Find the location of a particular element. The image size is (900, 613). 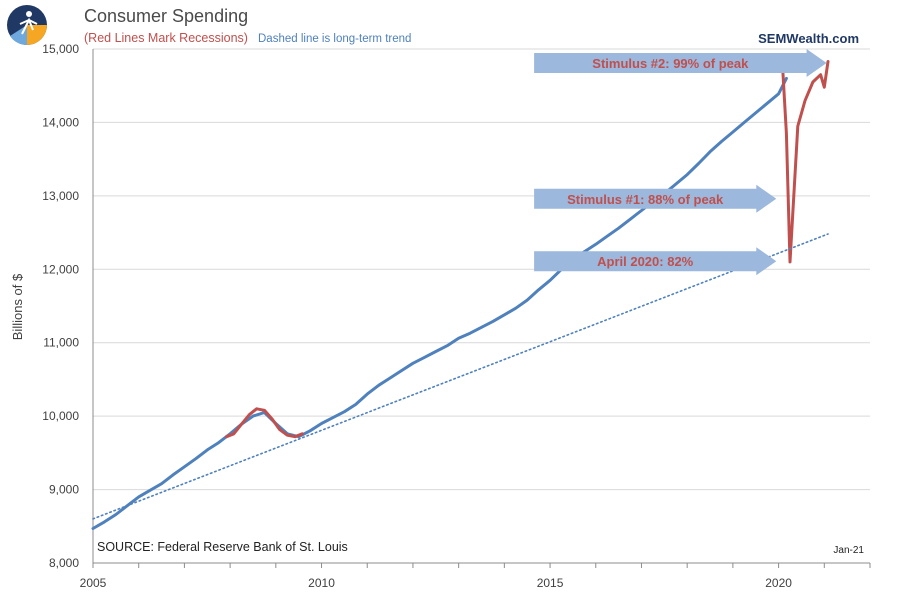

x-tick-label: 2020 is located at coordinates (778, 583).